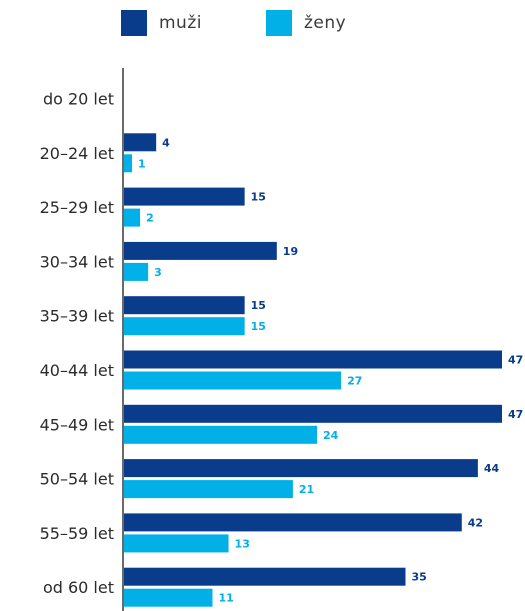  What do you see at coordinates (77, 153) in the screenshot?
I see `category-label: 20–24 let` at bounding box center [77, 153].